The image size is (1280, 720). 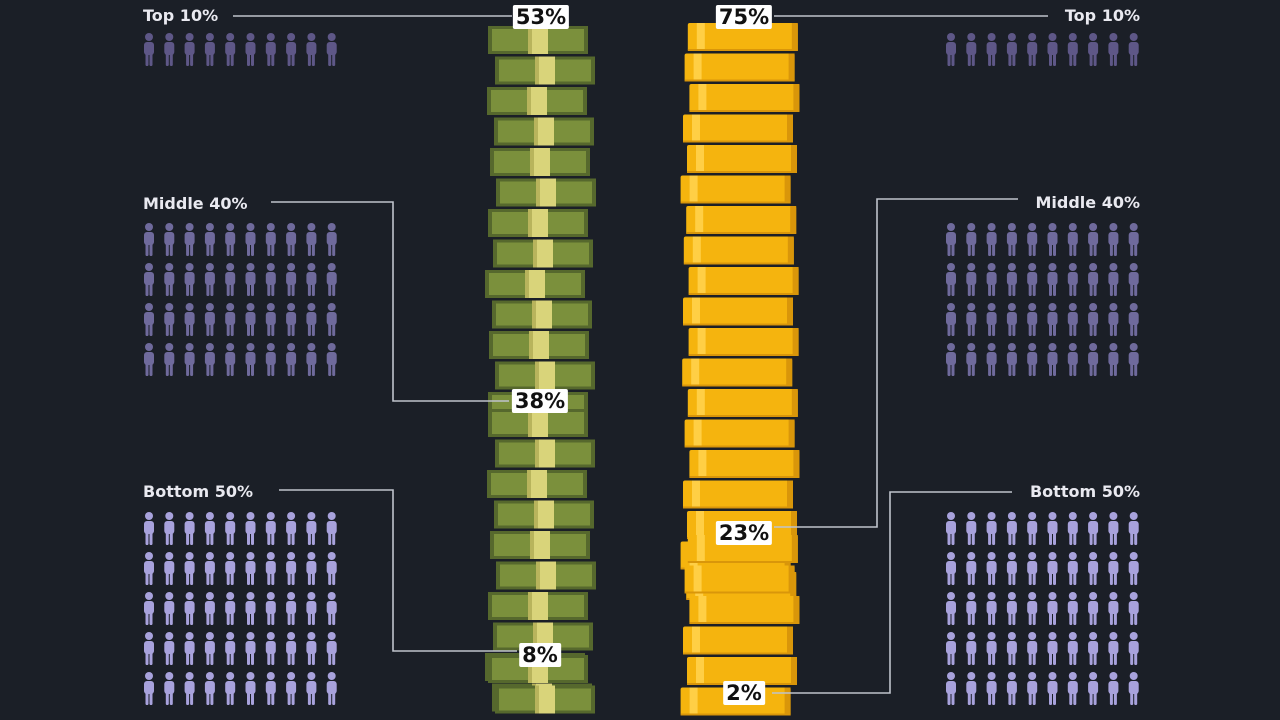 I want to click on right-label-bottom: Bottom 50%, so click(x=1084, y=491).